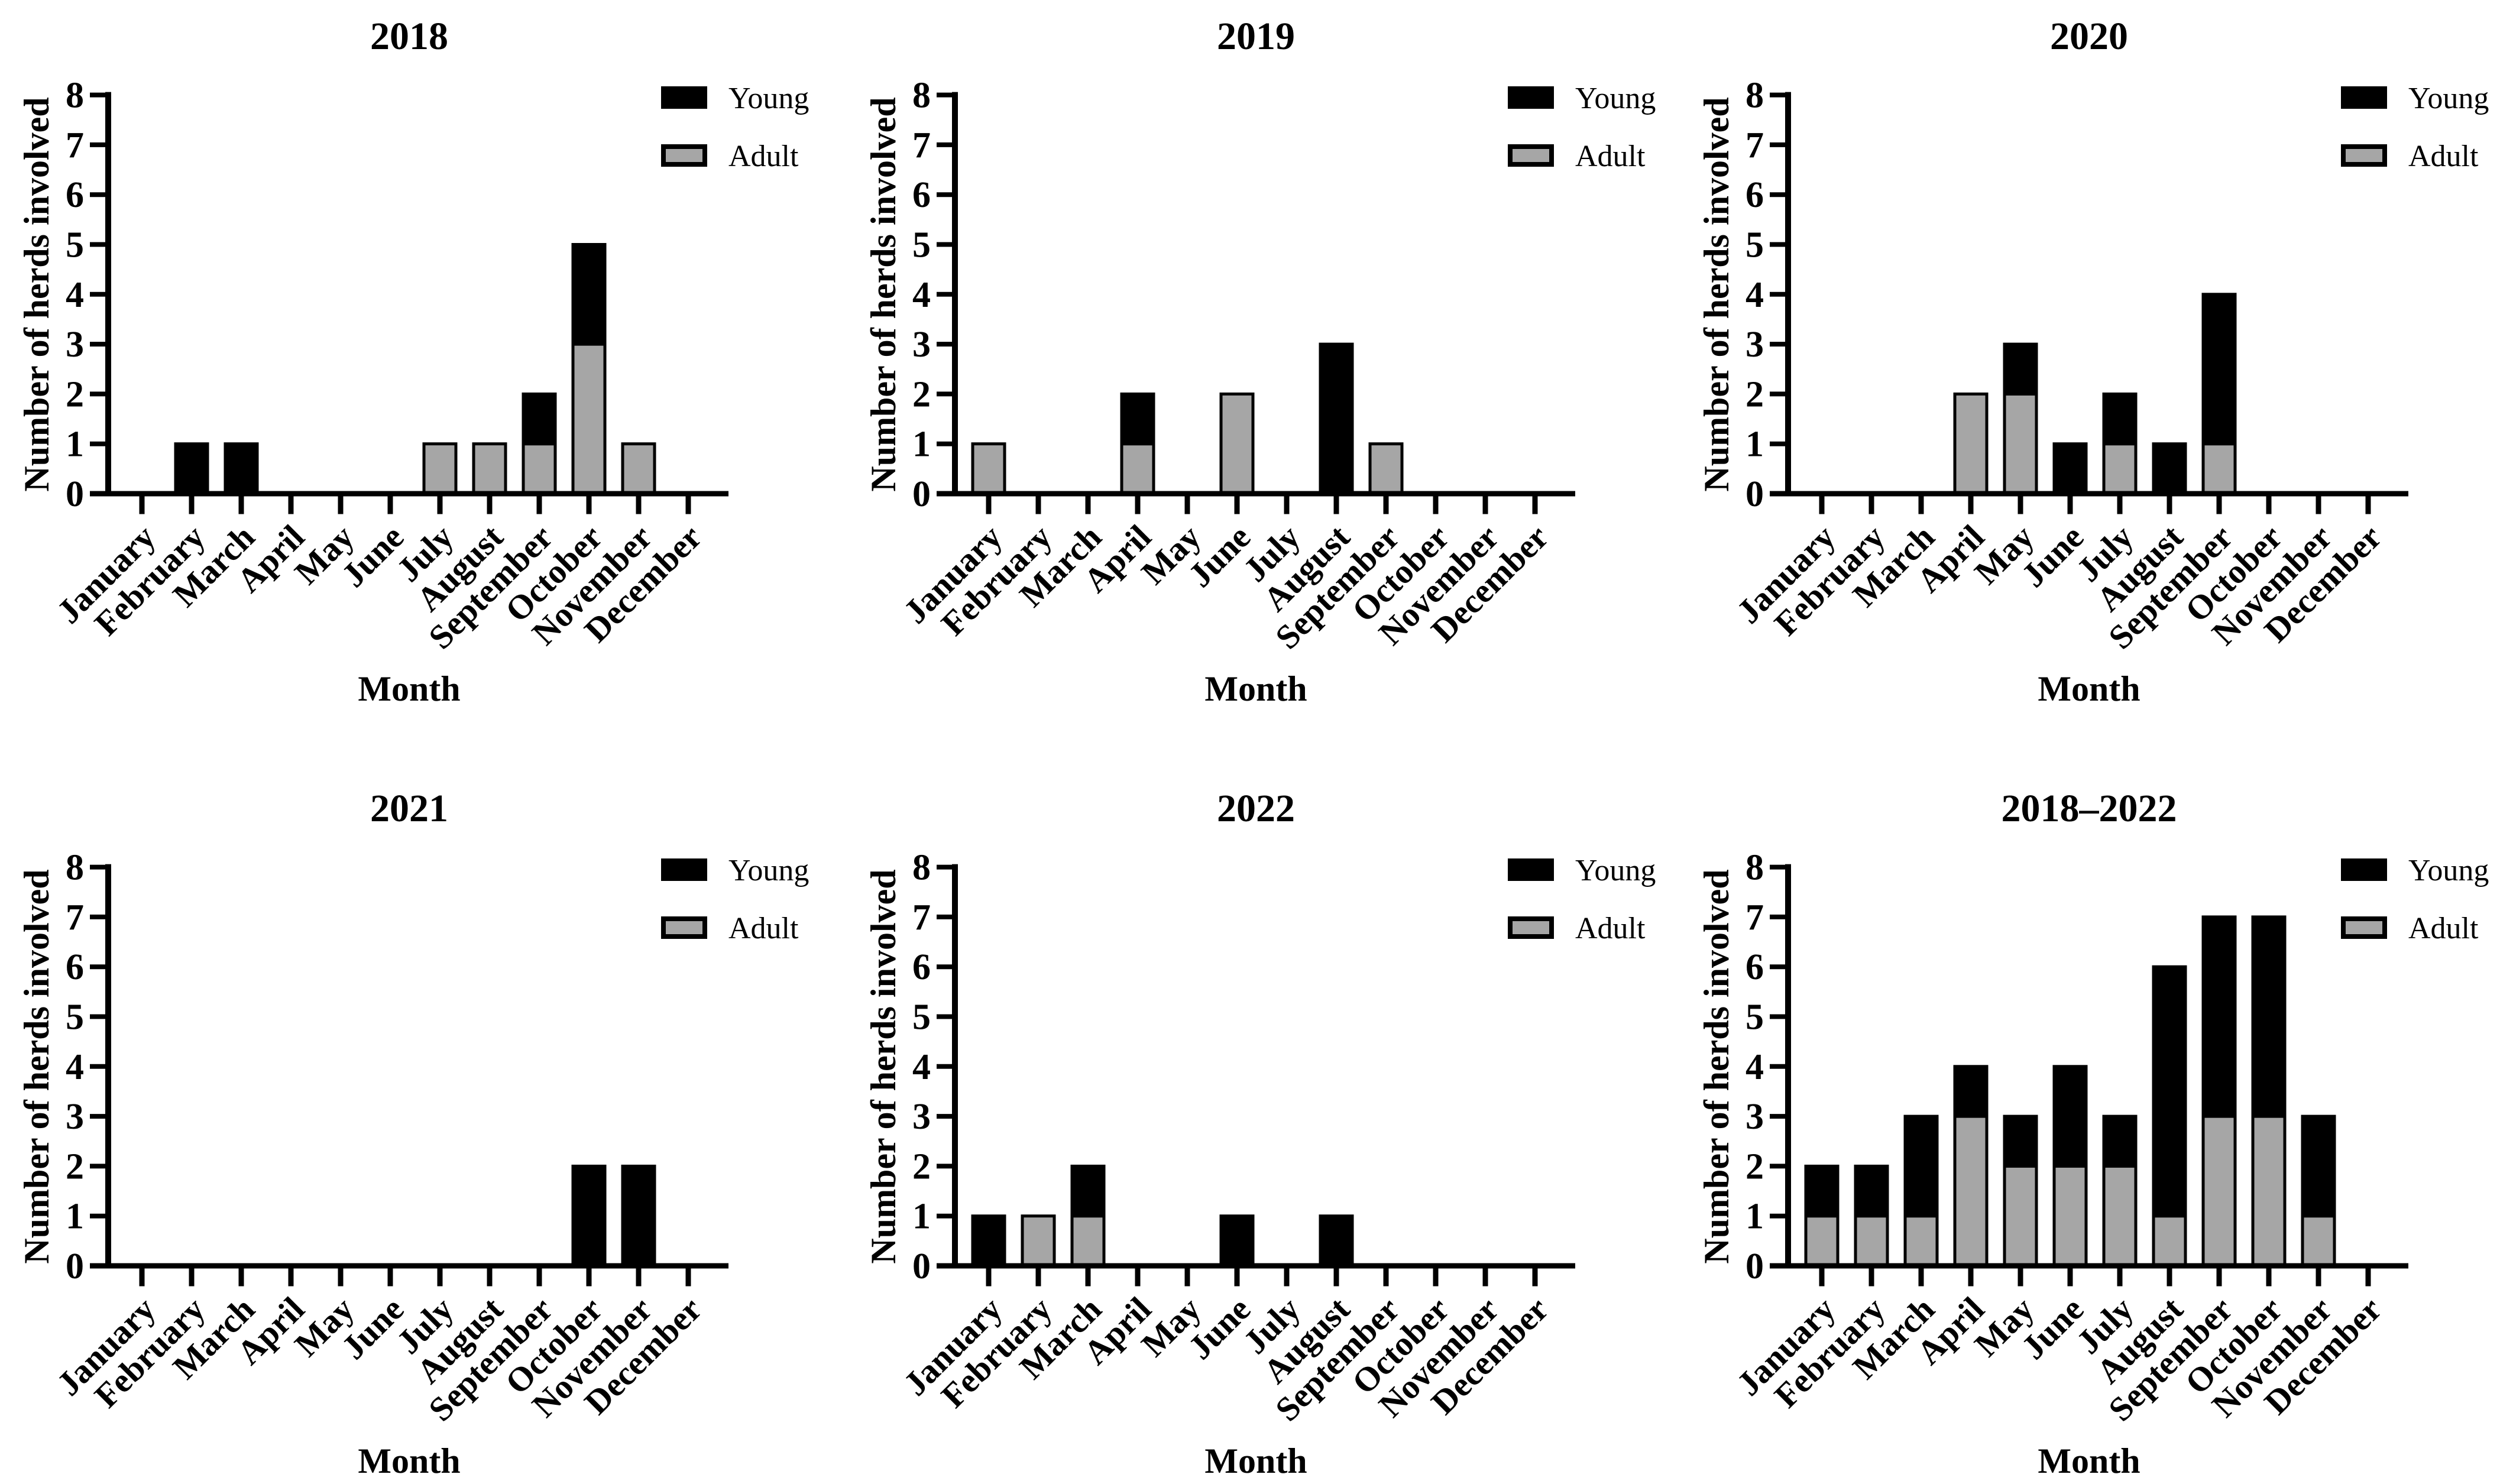 This screenshot has width=2500, height=1484. Describe the element at coordinates (1256, 808) in the screenshot. I see `chart-title: 2022` at that location.